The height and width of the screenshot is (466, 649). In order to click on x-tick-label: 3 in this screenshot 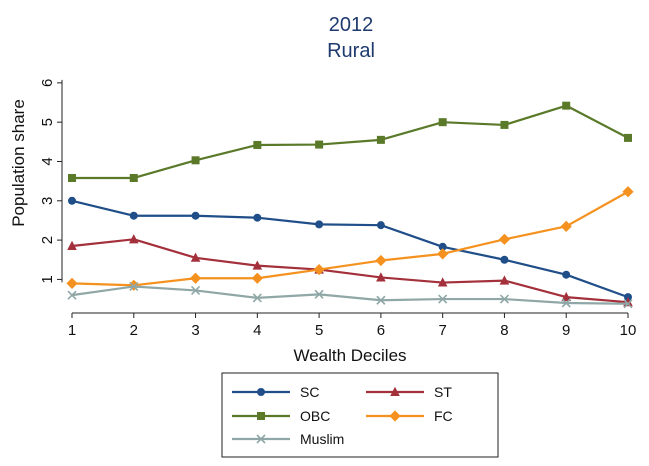, I will do `click(195, 330)`.